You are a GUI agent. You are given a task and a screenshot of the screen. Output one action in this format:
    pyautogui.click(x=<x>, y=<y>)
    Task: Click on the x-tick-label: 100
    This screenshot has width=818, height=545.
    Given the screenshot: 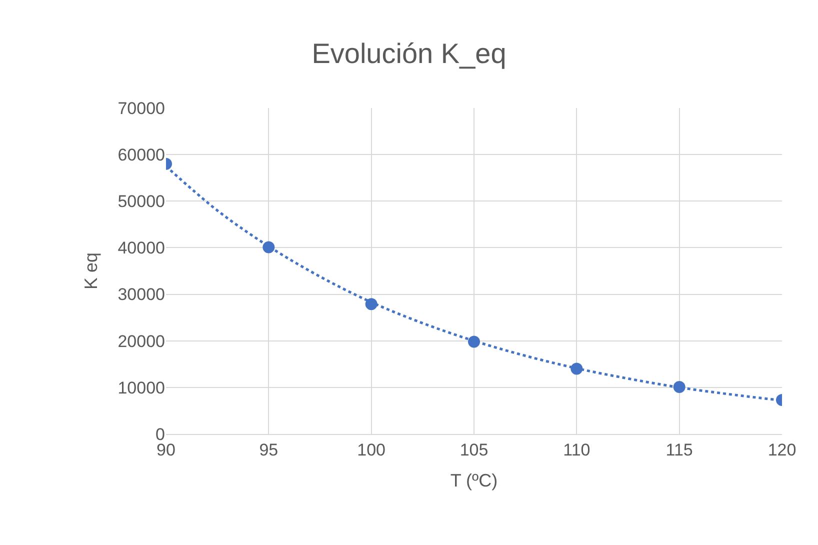 What is the action you would take?
    pyautogui.click(x=371, y=450)
    